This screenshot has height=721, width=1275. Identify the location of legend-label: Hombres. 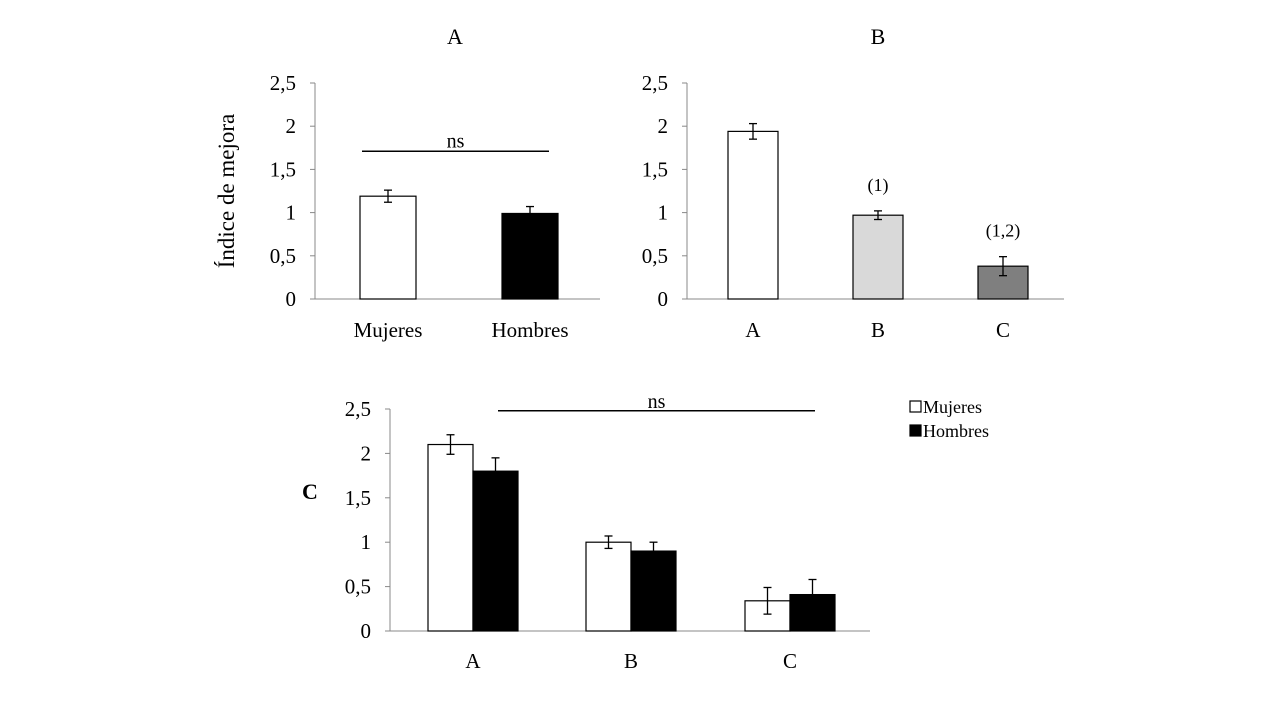
(956, 431).